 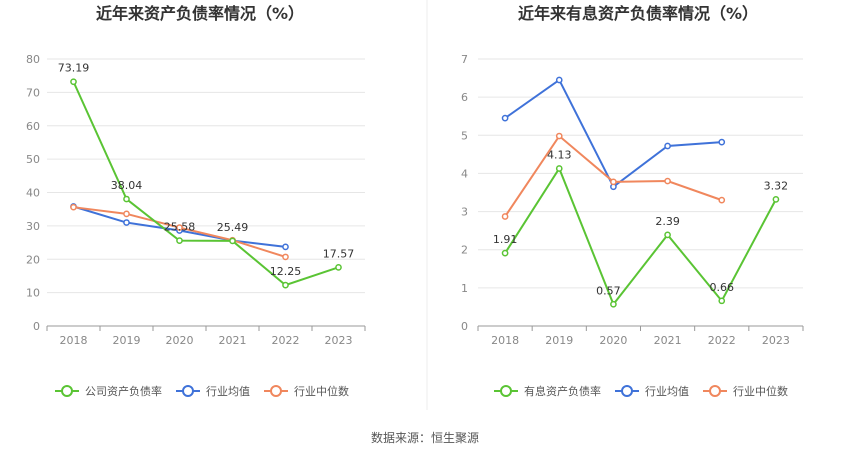 What do you see at coordinates (464, 212) in the screenshot?
I see `y-tick-label: 3` at bounding box center [464, 212].